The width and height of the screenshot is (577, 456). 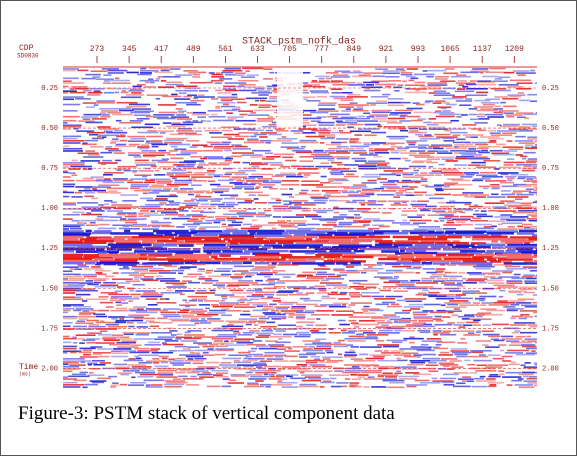 What do you see at coordinates (550, 129) in the screenshot?
I see `y-tick-label-right: 0.50` at bounding box center [550, 129].